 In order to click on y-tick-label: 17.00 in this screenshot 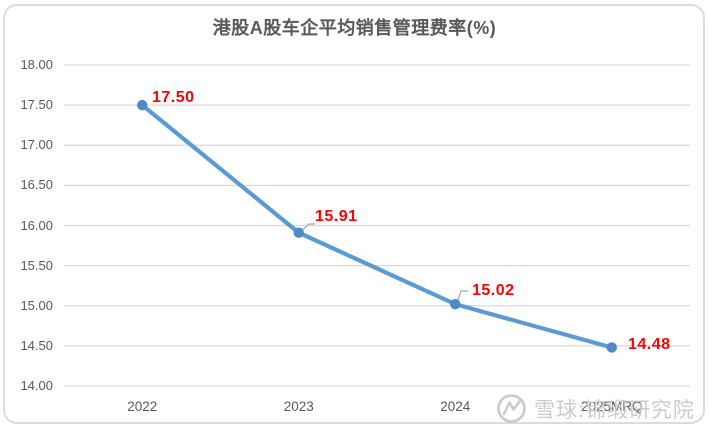, I will do `click(36, 145)`.